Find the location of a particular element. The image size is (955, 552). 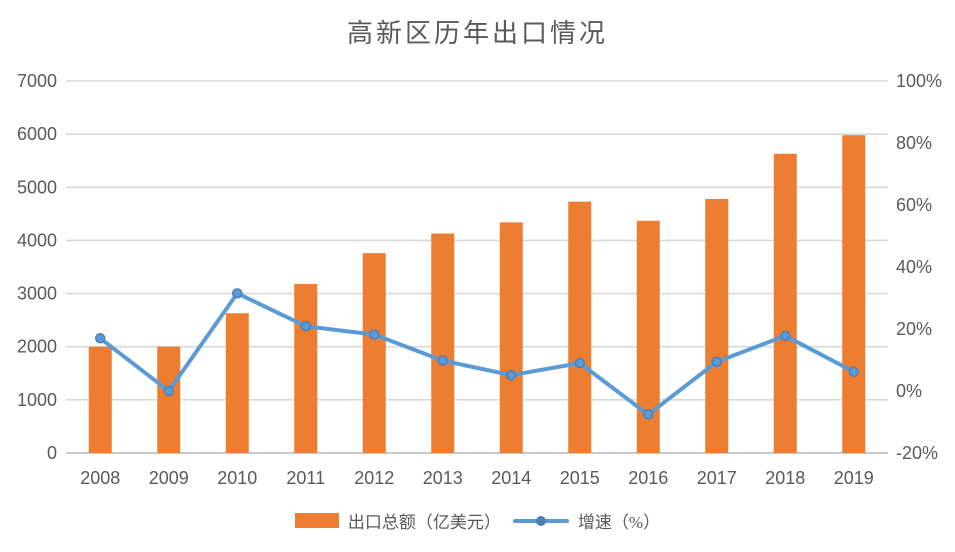

legend: 出口总额（亿美元） 增速（%） is located at coordinates (477, 520).